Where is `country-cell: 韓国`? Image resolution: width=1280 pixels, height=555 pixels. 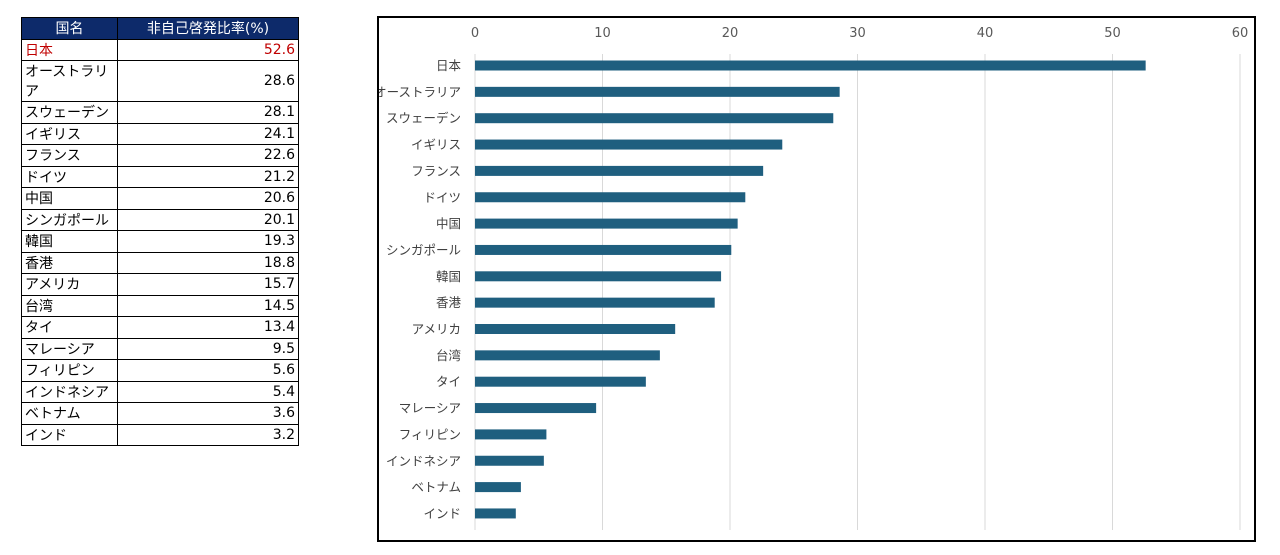
country-cell: 韓国 is located at coordinates (69, 241).